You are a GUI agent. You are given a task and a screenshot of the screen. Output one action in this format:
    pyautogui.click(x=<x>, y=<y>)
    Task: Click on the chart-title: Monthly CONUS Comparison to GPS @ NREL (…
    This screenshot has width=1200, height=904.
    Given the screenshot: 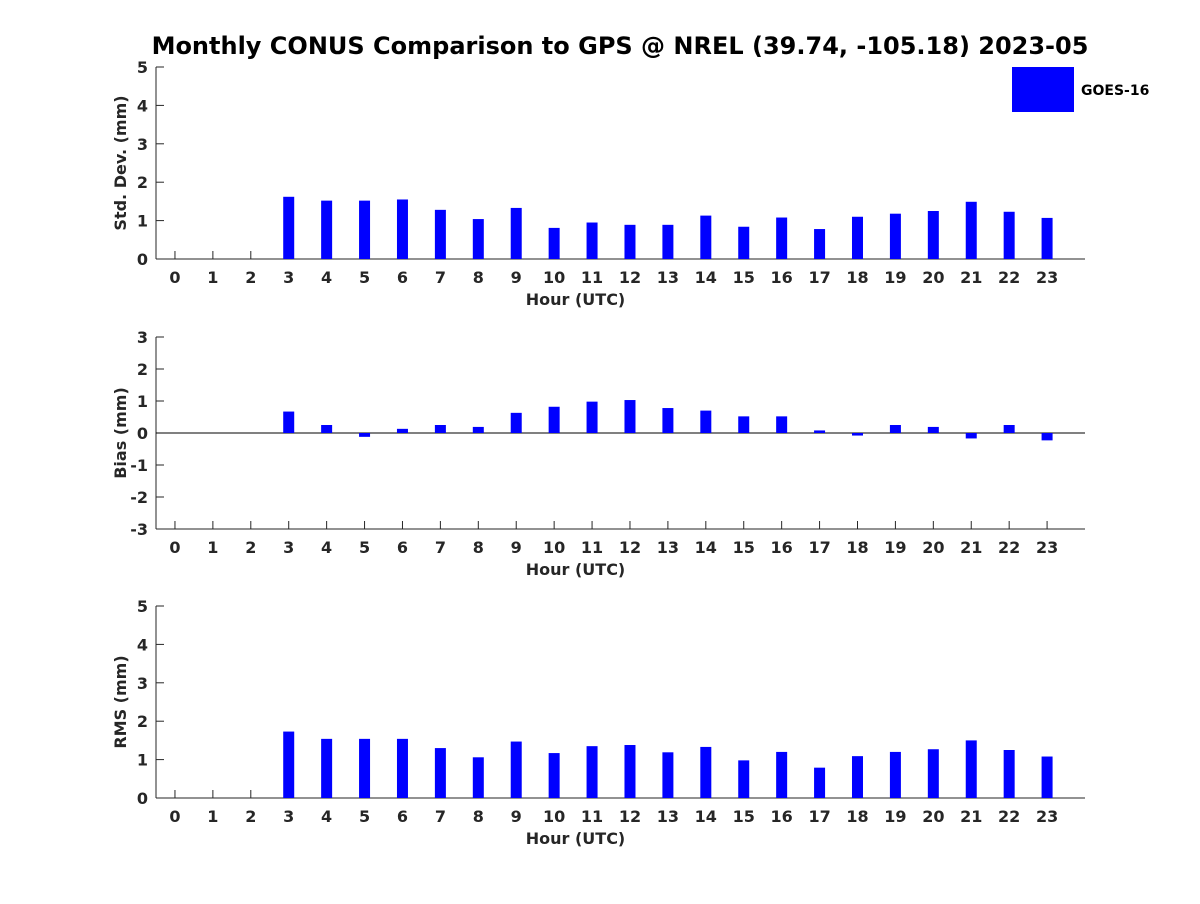 What is the action you would take?
    pyautogui.click(x=620, y=46)
    